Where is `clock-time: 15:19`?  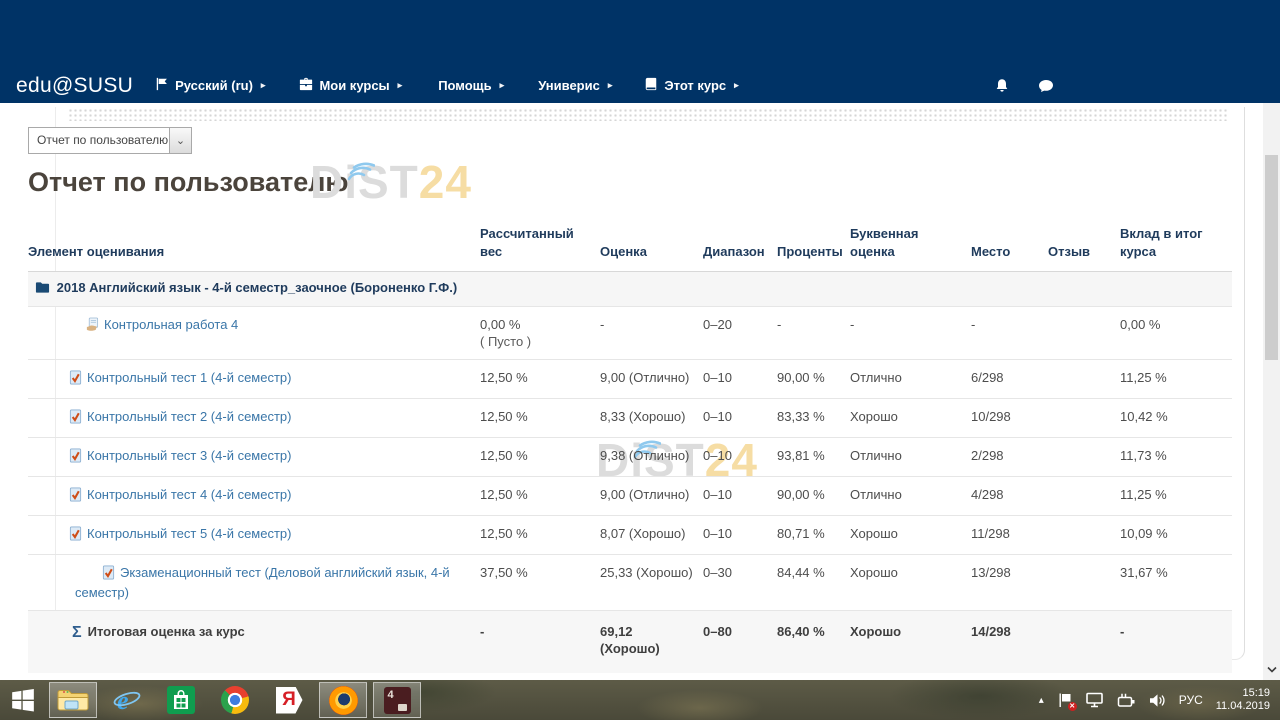
clock-time: 15:19 is located at coordinates (1256, 693).